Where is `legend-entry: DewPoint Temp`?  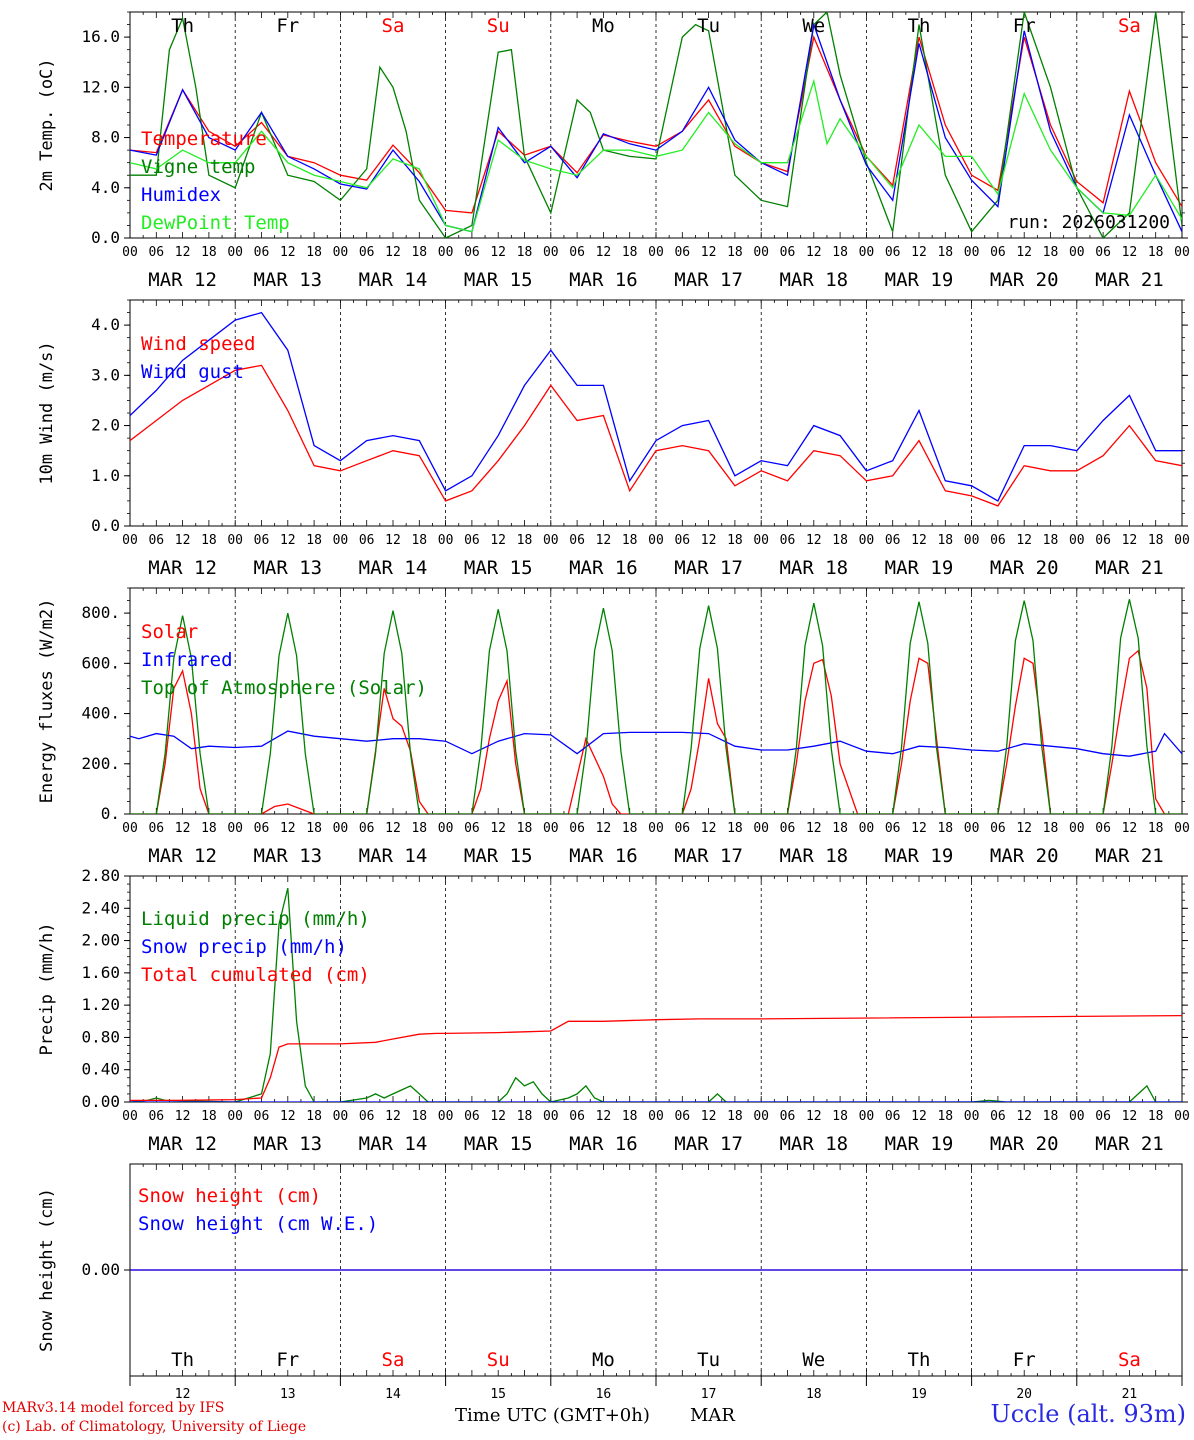
legend-entry: DewPoint Temp is located at coordinates (215, 223).